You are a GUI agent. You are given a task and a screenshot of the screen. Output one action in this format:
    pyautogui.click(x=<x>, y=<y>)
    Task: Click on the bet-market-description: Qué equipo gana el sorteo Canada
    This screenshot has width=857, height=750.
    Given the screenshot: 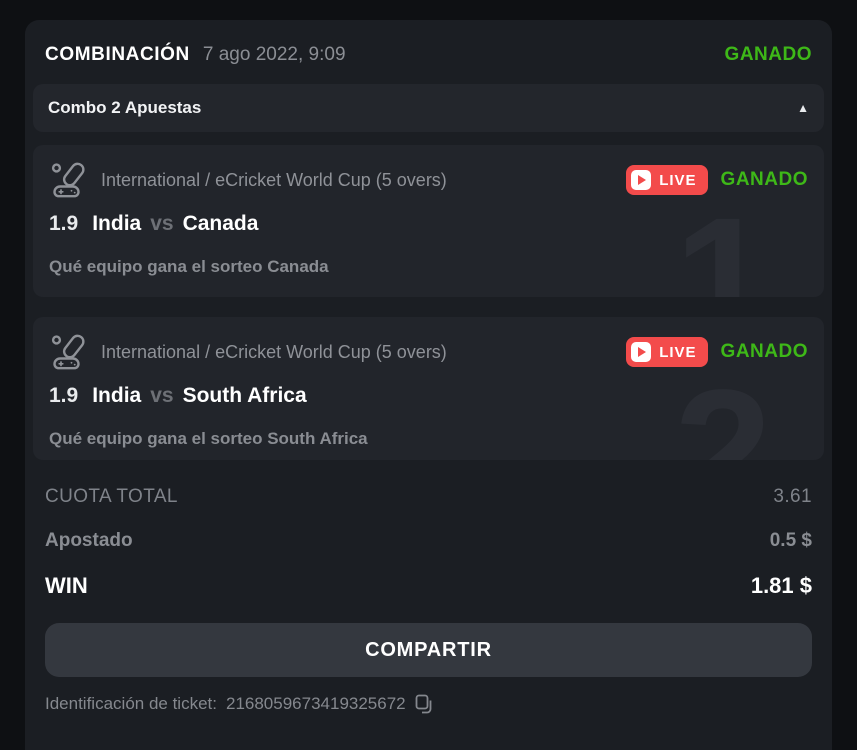 What is the action you would take?
    pyautogui.click(x=189, y=266)
    